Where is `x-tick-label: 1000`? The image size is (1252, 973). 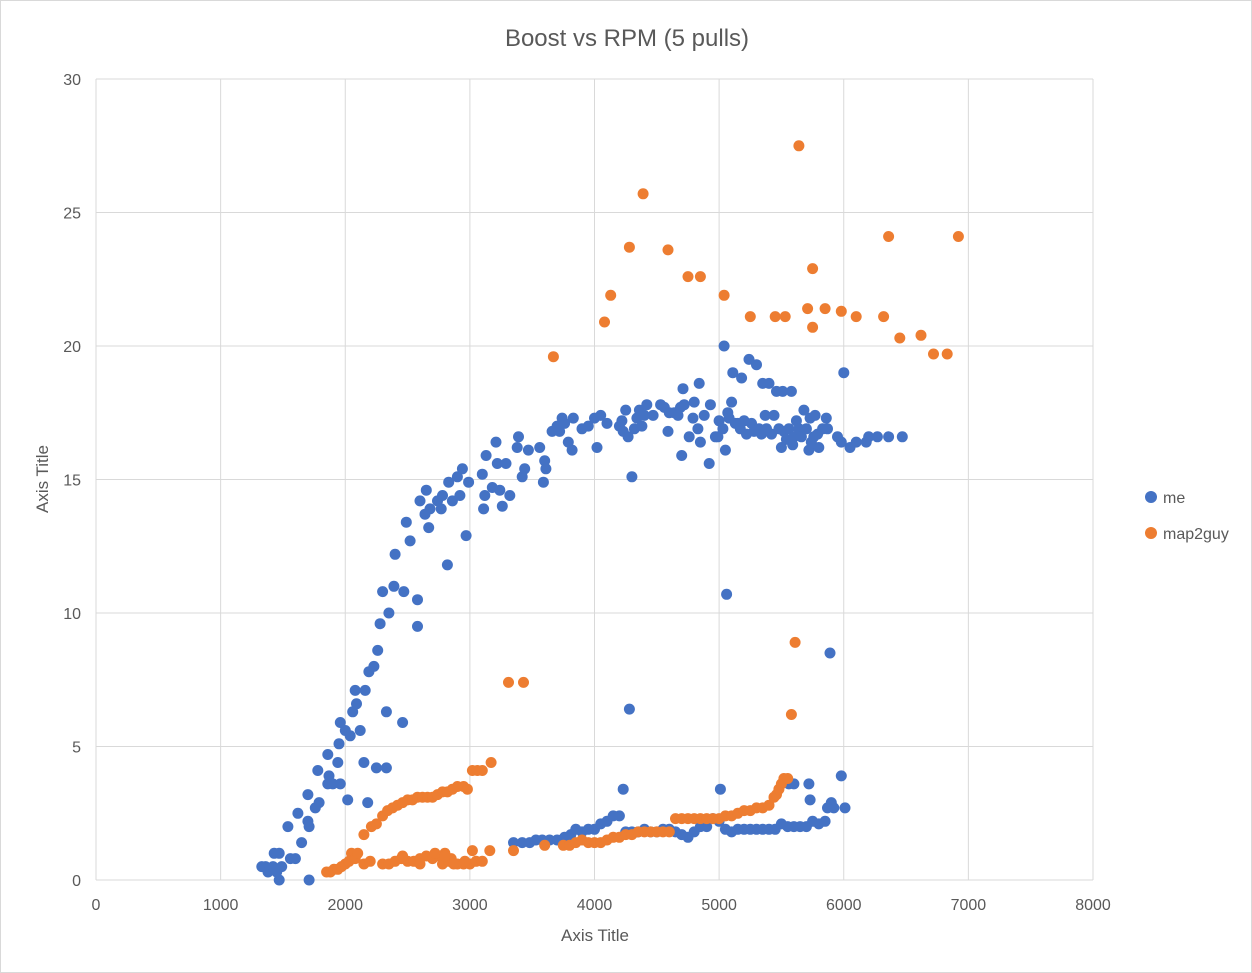
x-tick-label: 1000 is located at coordinates (221, 905).